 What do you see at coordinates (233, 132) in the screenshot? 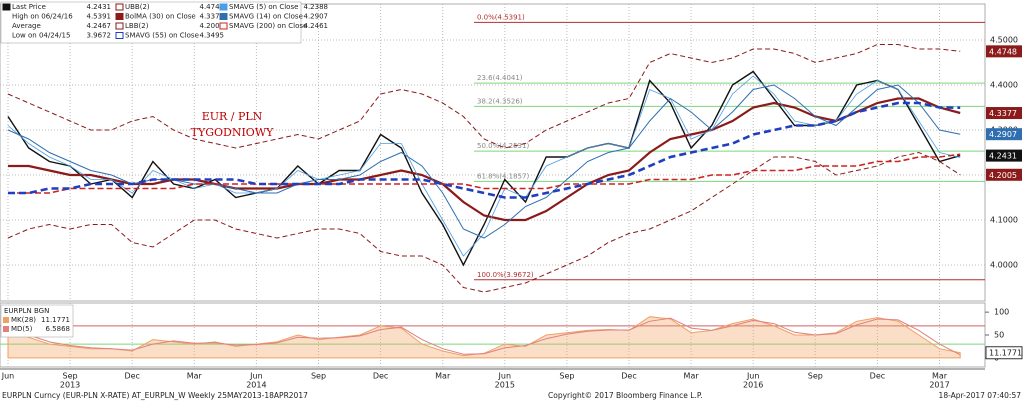
I see `annotation: TYGODNIOWY` at bounding box center [233, 132].